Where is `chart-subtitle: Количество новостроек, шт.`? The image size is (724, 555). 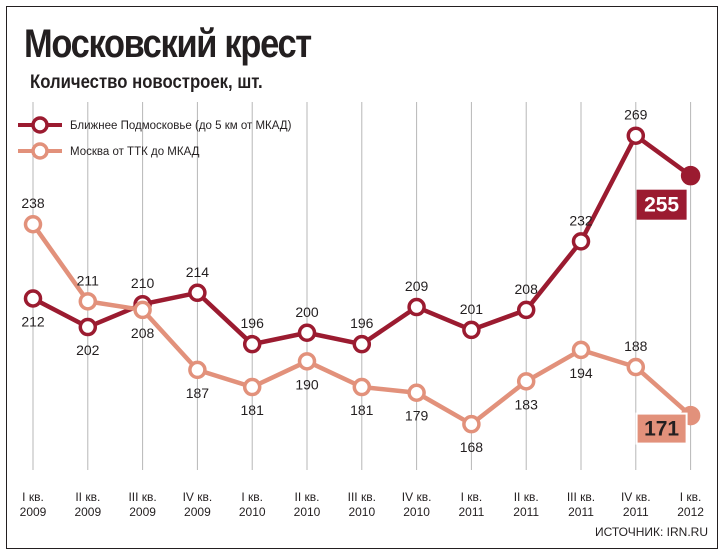
chart-subtitle: Количество новостроек, шт. is located at coordinates (146, 82).